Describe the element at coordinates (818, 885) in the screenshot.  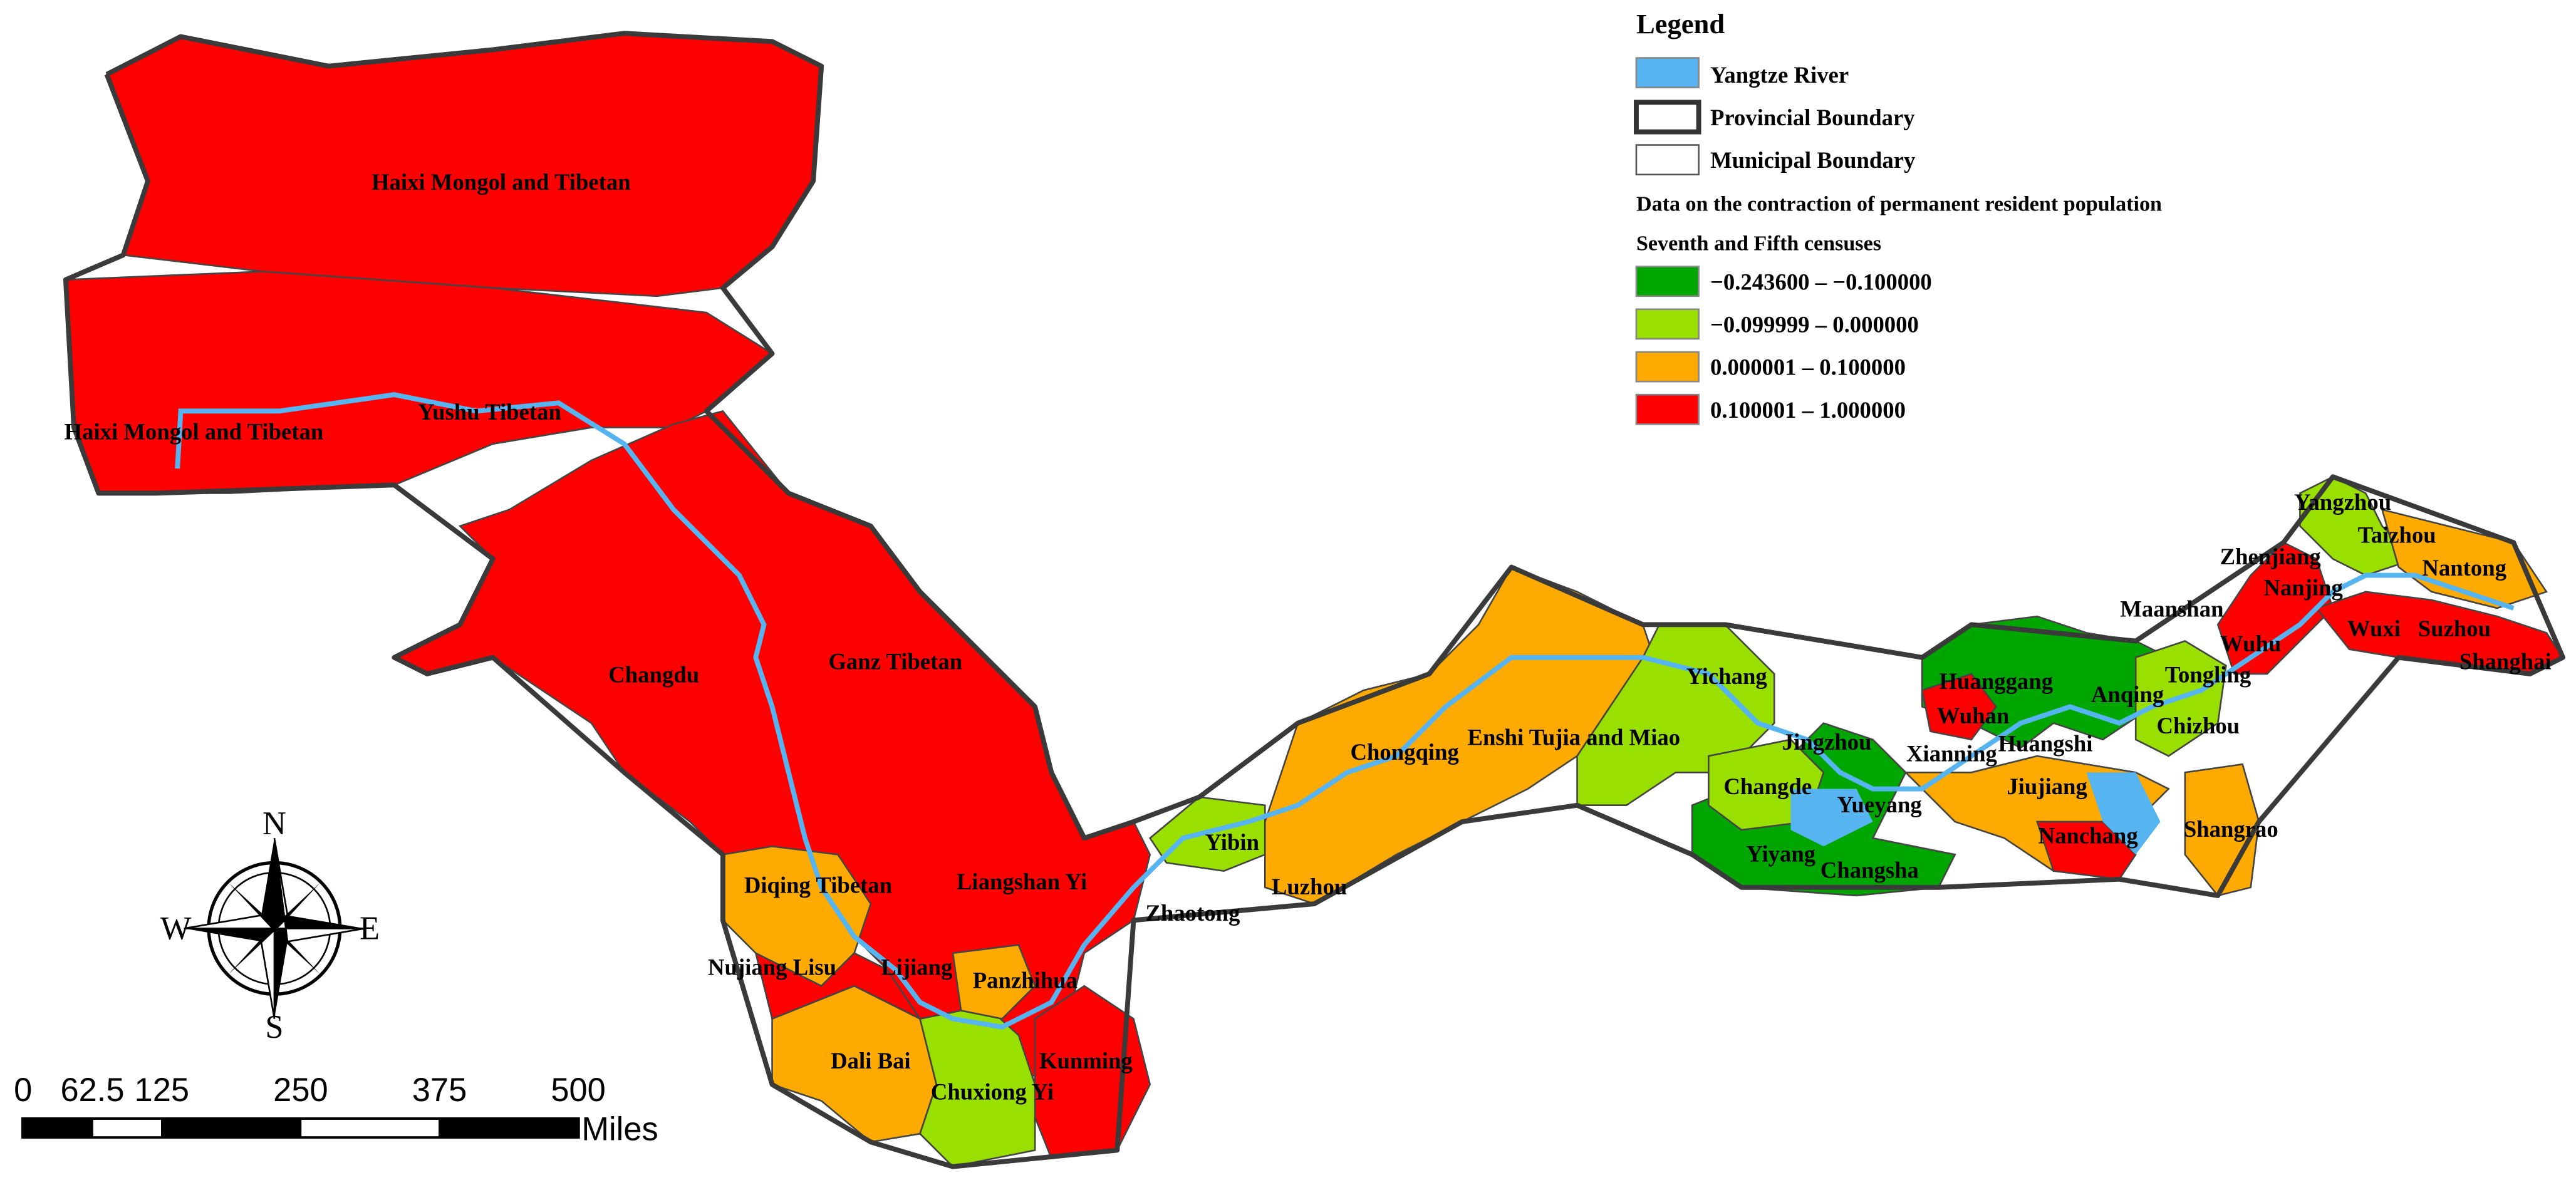
I see `place-label: Diqing Tibetan` at that location.